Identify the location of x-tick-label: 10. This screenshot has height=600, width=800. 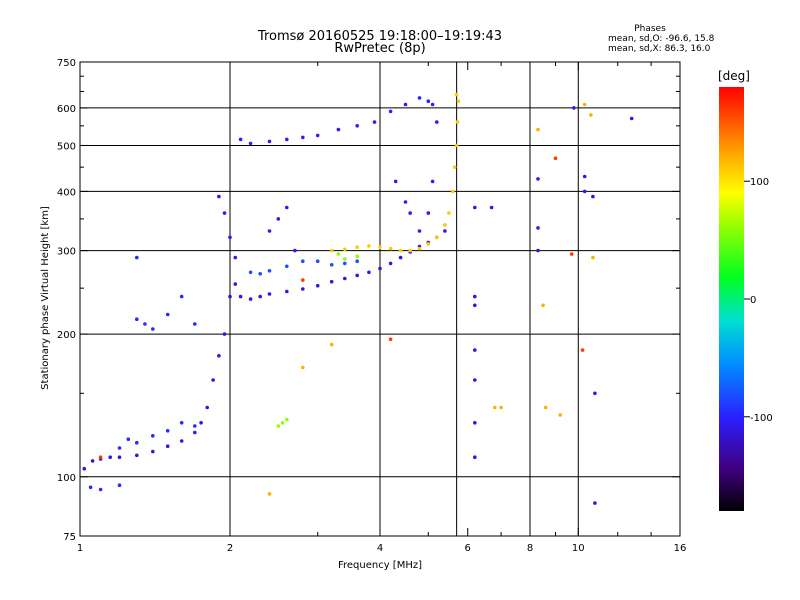
(578, 548).